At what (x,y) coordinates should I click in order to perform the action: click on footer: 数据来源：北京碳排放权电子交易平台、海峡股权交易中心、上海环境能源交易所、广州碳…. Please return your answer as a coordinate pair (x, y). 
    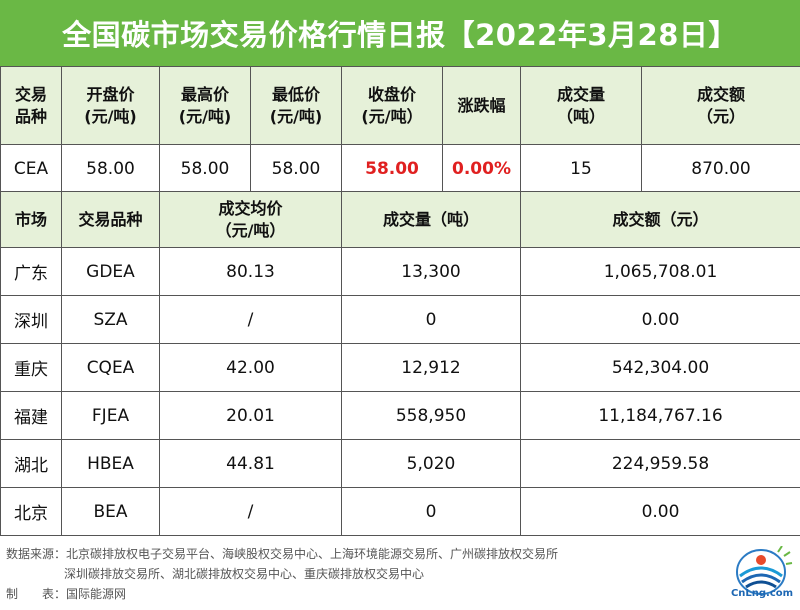
    Looking at the image, I should click on (356, 574).